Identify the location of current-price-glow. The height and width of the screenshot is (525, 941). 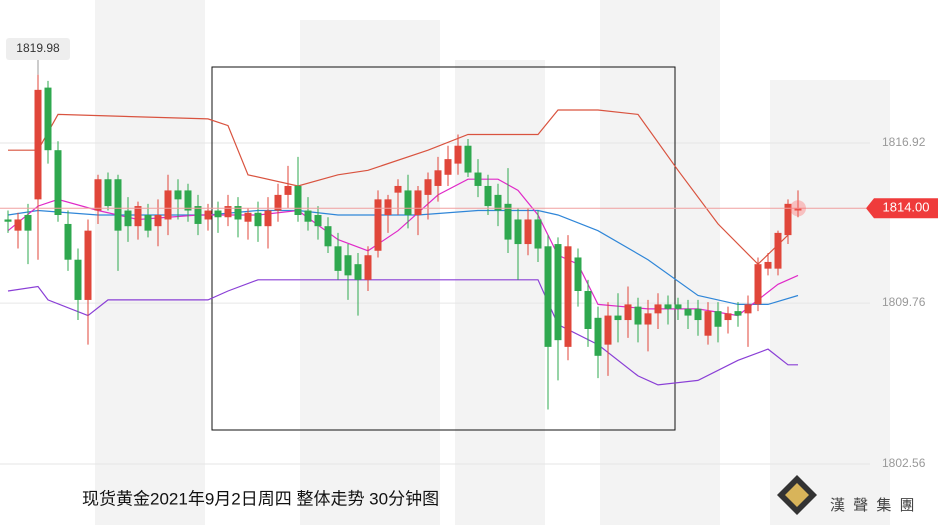
(798, 208).